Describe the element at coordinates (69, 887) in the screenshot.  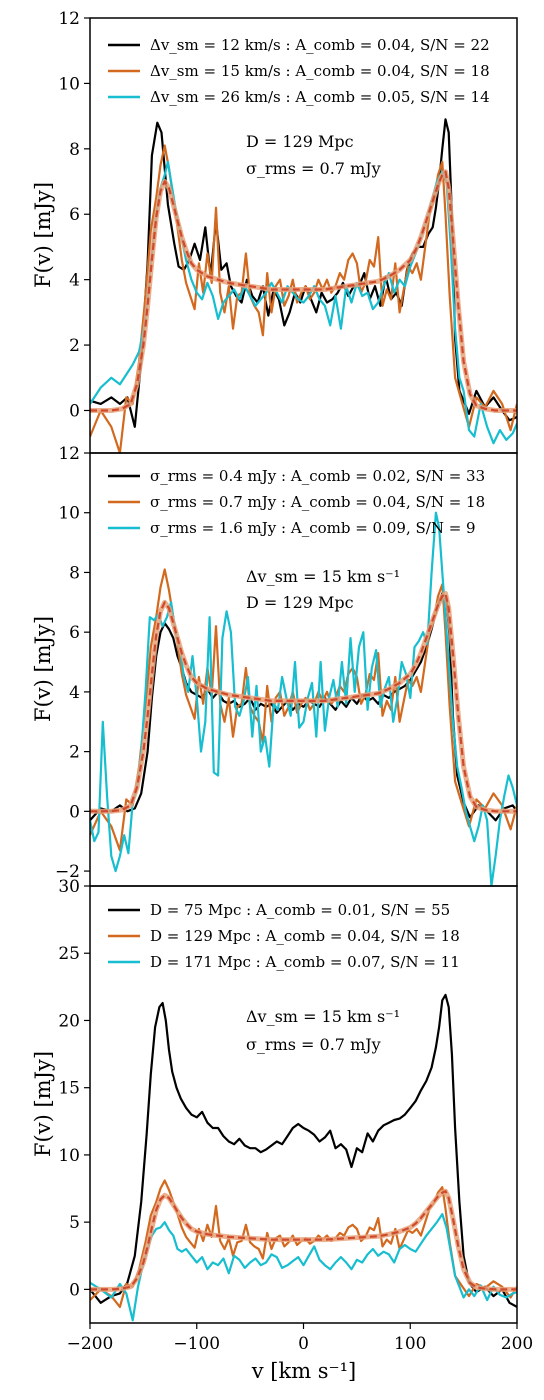
I see `y-tick-label: 30` at that location.